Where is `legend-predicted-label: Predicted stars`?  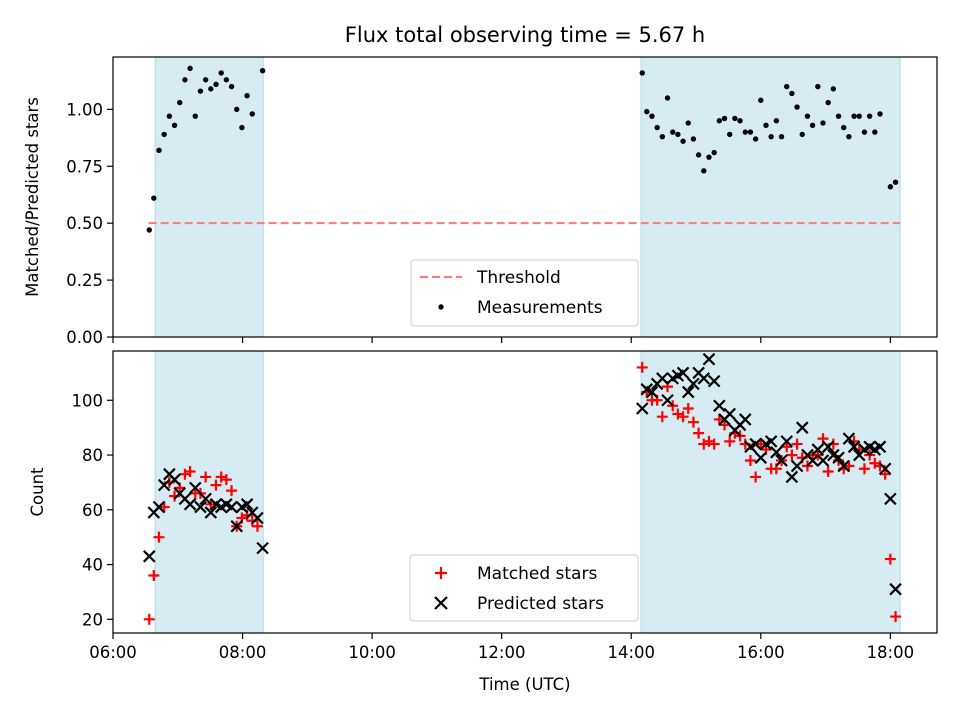 legend-predicted-label: Predicted stars is located at coordinates (540, 604).